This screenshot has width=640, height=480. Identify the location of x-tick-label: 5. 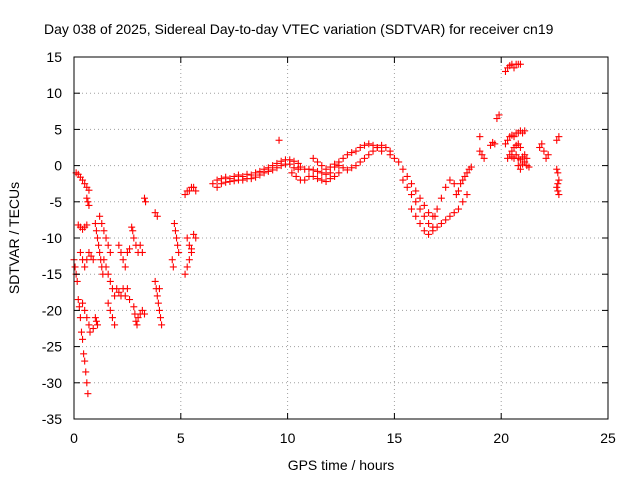
(181, 438).